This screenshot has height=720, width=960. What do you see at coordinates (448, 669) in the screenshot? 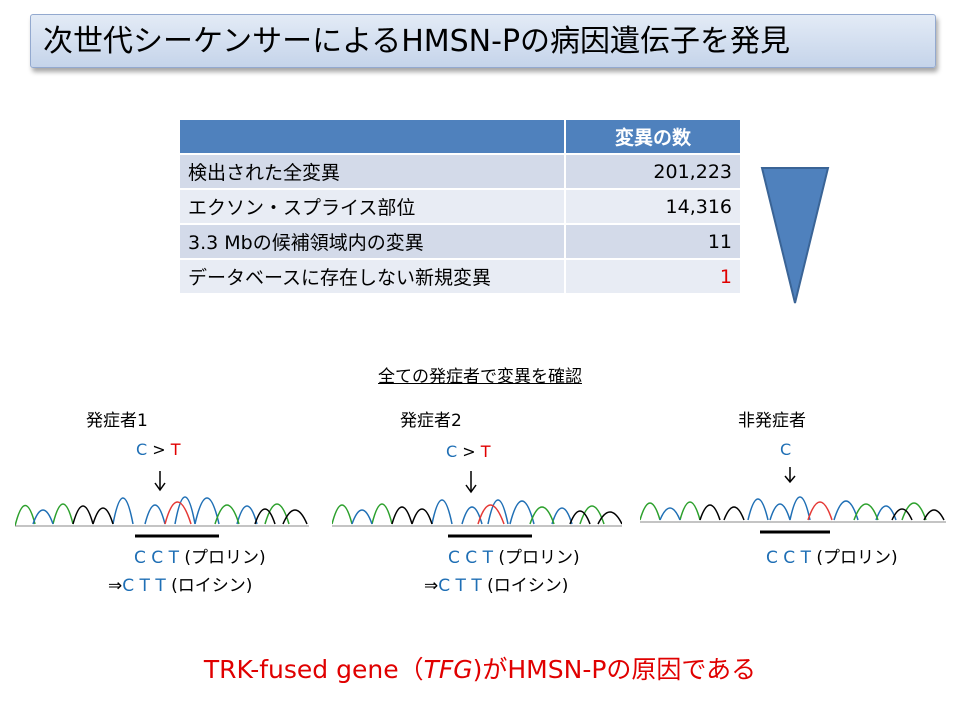
I see `conclusion-gene-symbol: TFG` at bounding box center [448, 669].